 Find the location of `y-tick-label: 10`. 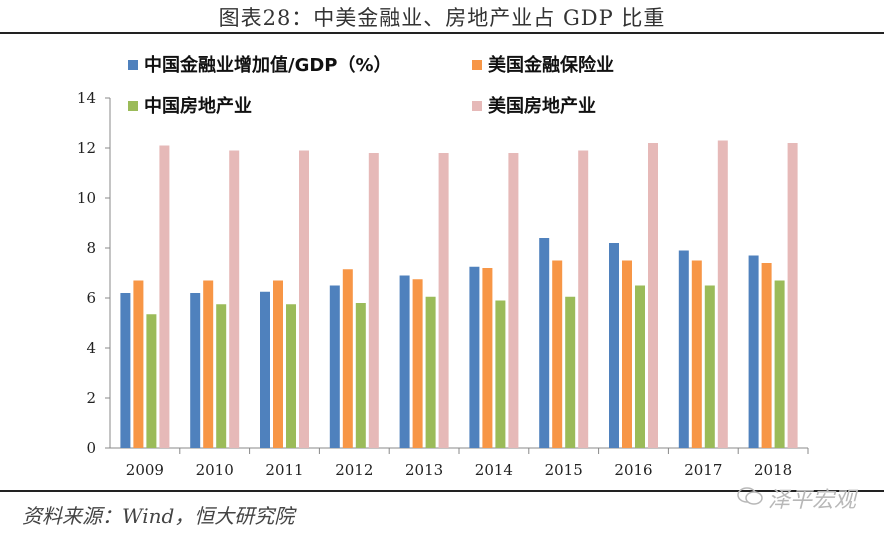

y-tick-label: 10 is located at coordinates (86, 198).